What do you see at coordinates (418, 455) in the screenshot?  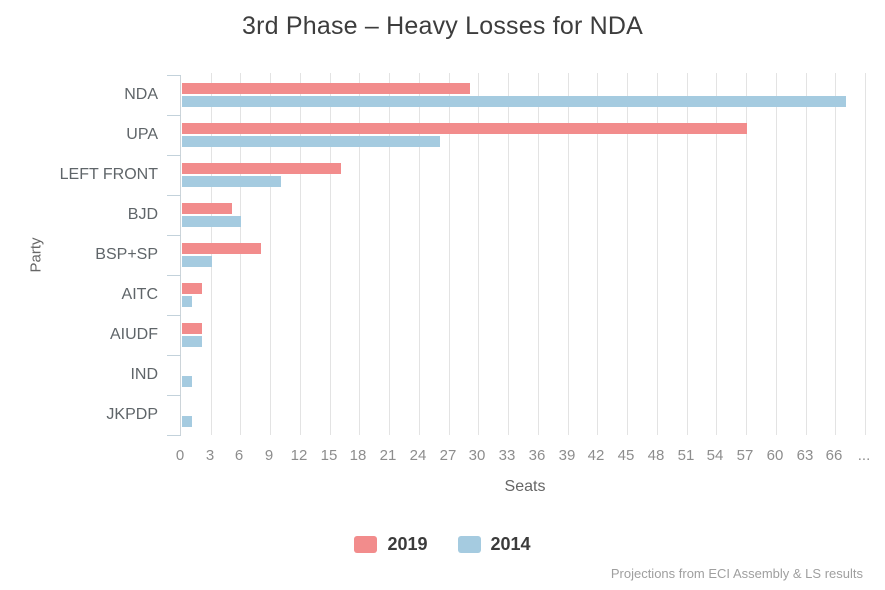 I see `x-tick-label: 24` at bounding box center [418, 455].